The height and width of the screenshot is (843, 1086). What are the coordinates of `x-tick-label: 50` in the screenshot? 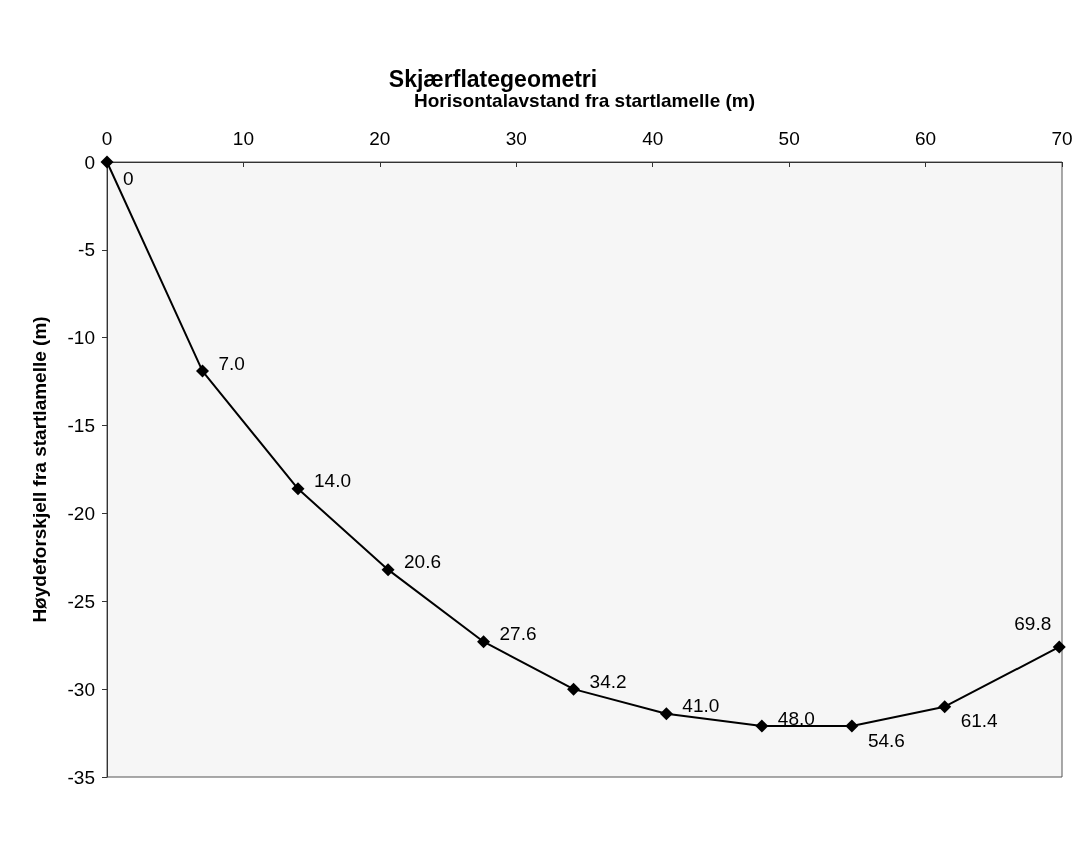 It's located at (789, 138).